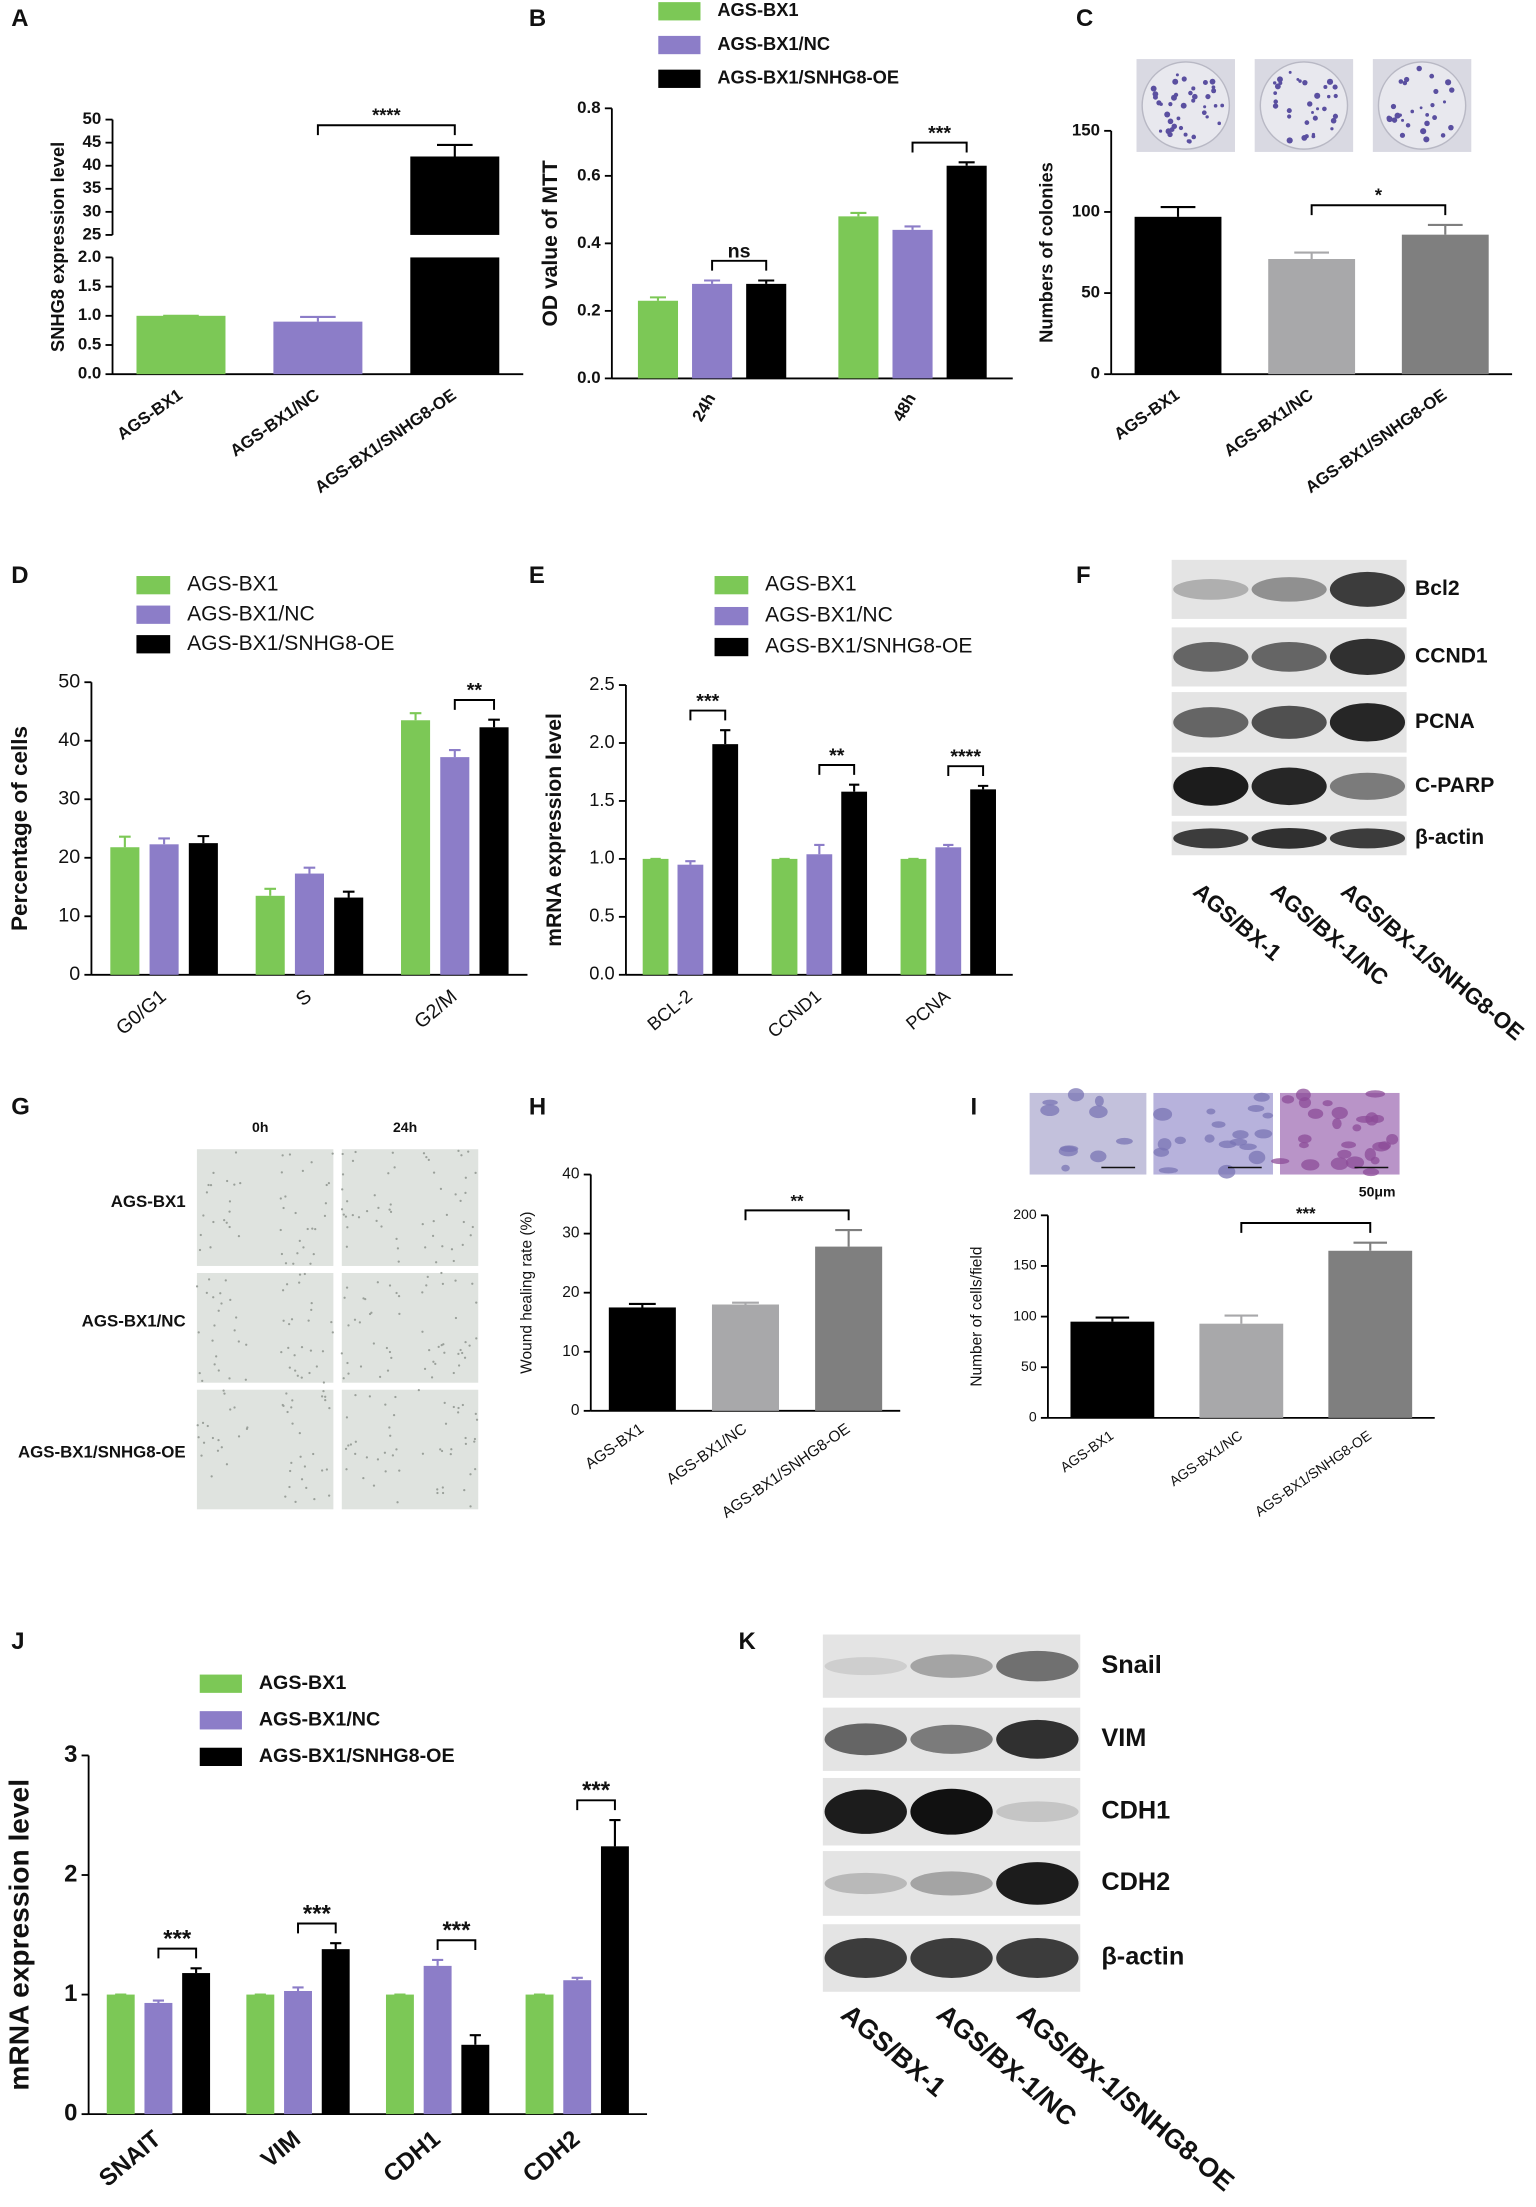 The height and width of the screenshot is (2207, 1536). I want to click on significance-label: *, so click(1379, 195).